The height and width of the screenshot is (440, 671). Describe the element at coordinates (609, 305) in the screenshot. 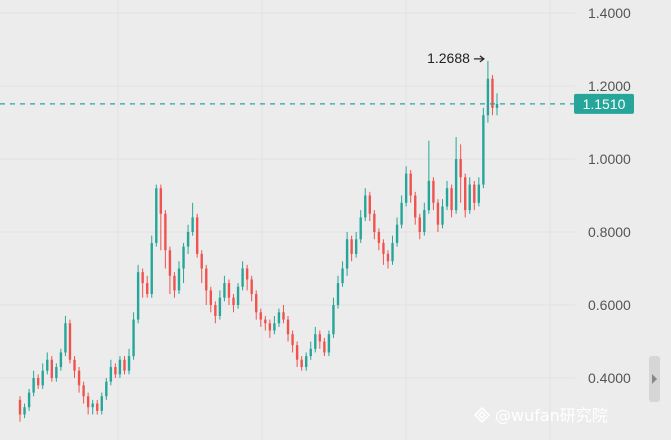

I see `y-tick-label: 0.6000` at that location.